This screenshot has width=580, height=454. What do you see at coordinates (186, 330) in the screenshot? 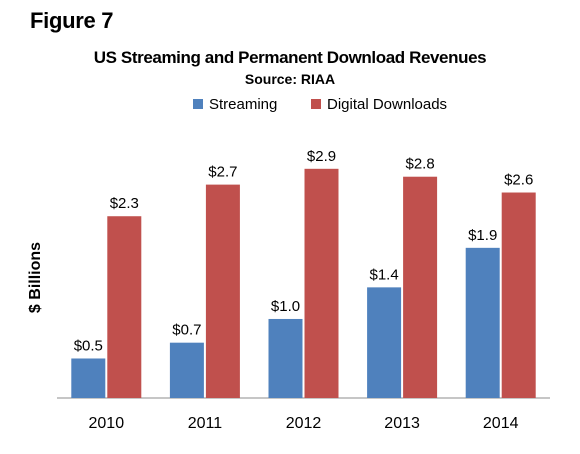
I see `streaming-data-label-2011: $0.7` at bounding box center [186, 330].